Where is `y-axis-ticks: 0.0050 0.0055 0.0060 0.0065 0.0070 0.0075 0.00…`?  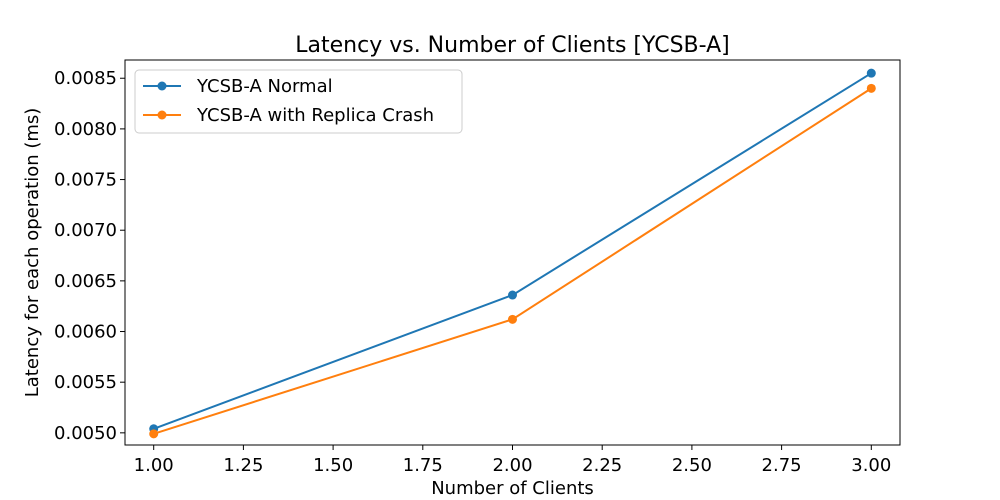
y-axis-ticks: 0.0050 0.0055 0.0060 0.0065 0.0070 0.0075 0.00… is located at coordinates (89, 256).